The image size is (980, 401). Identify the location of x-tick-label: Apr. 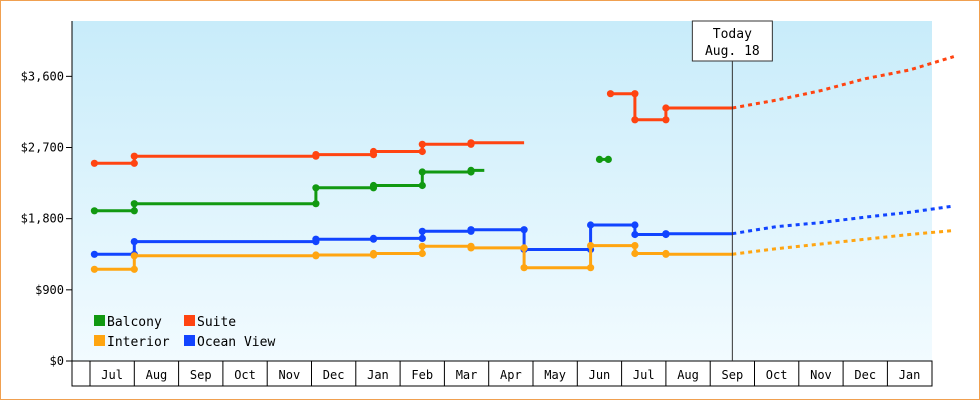
(511, 375).